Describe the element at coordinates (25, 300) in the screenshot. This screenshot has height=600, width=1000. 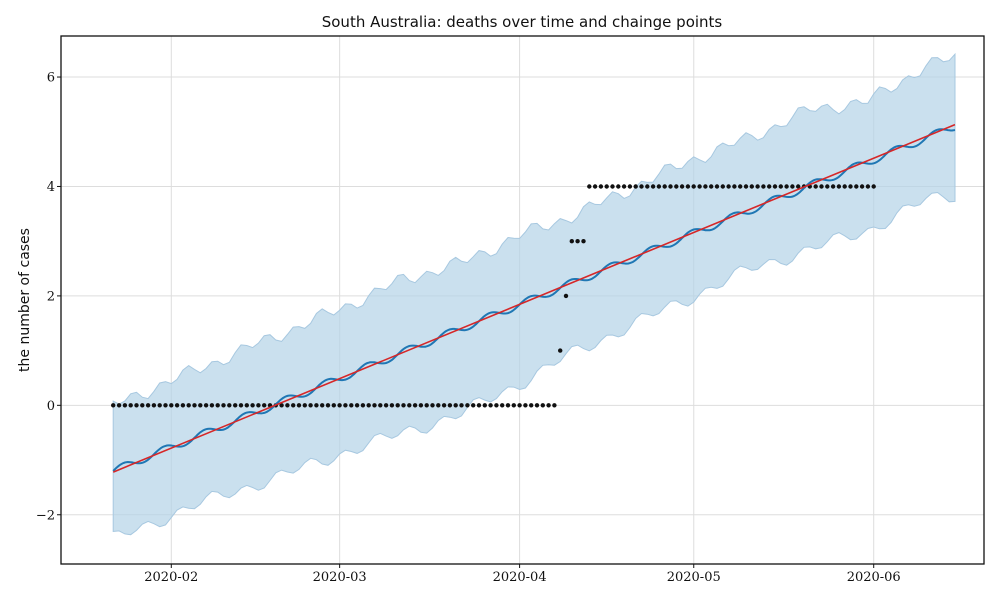
I see `y-axis-label: the number of cases` at that location.